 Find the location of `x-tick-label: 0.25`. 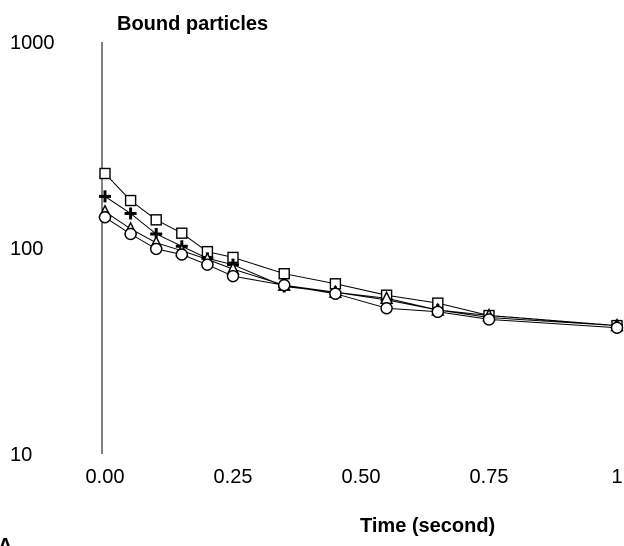

x-tick-label: 0.25 is located at coordinates (233, 477).